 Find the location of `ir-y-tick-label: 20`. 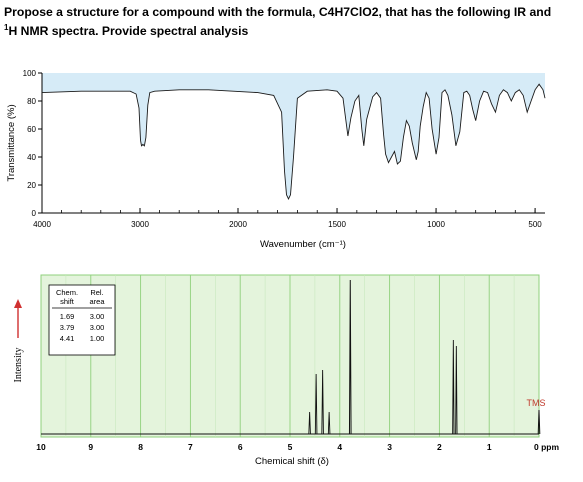

ir-y-tick-label: 20 is located at coordinates (31, 185).